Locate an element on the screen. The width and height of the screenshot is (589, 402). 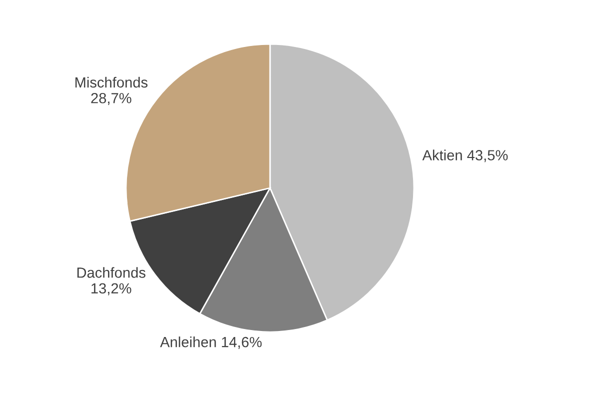
slice-label: Aktien 43,5% is located at coordinates (465, 156).